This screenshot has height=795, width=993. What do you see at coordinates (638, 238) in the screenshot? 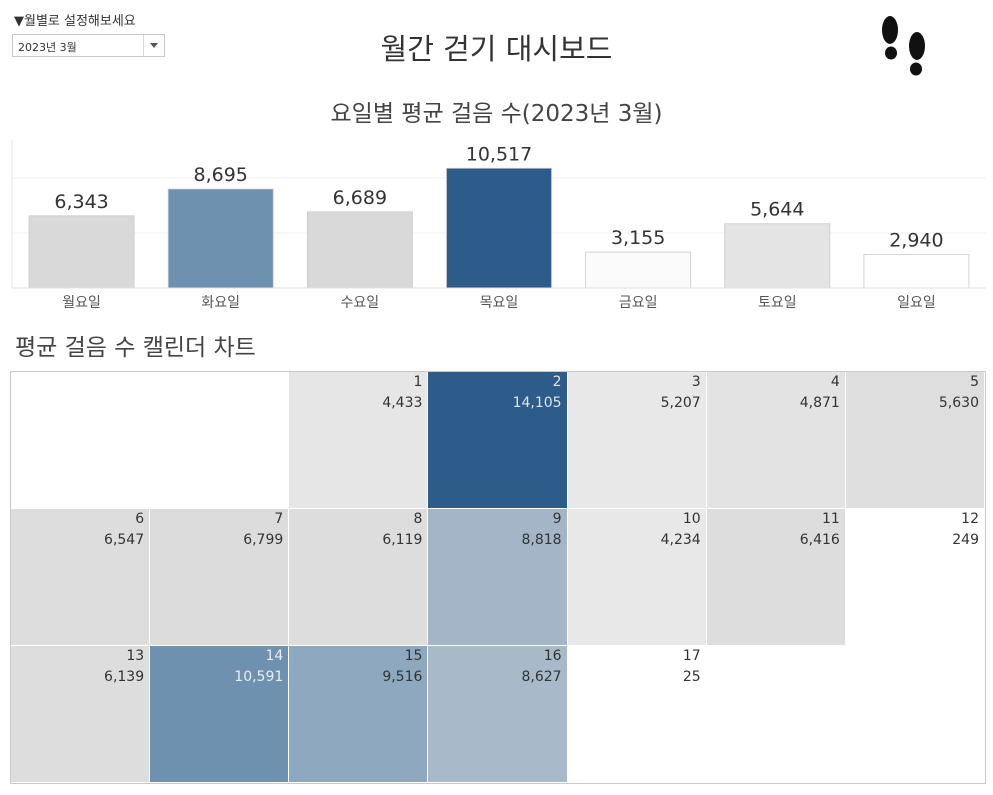
I see `bar-value-label: 3,155` at bounding box center [638, 238].